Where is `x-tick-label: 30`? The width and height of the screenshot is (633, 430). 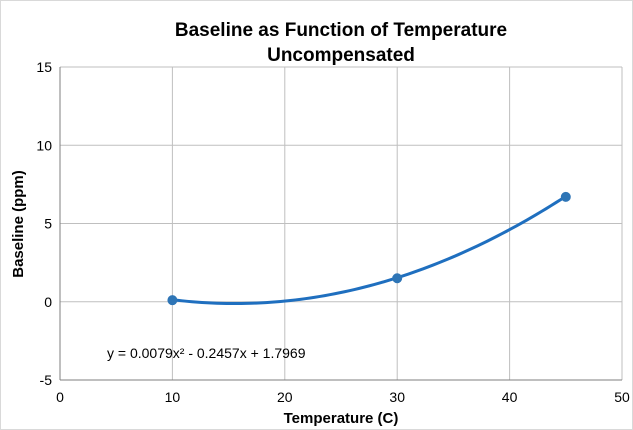
x-tick-label: 30 is located at coordinates (397, 397).